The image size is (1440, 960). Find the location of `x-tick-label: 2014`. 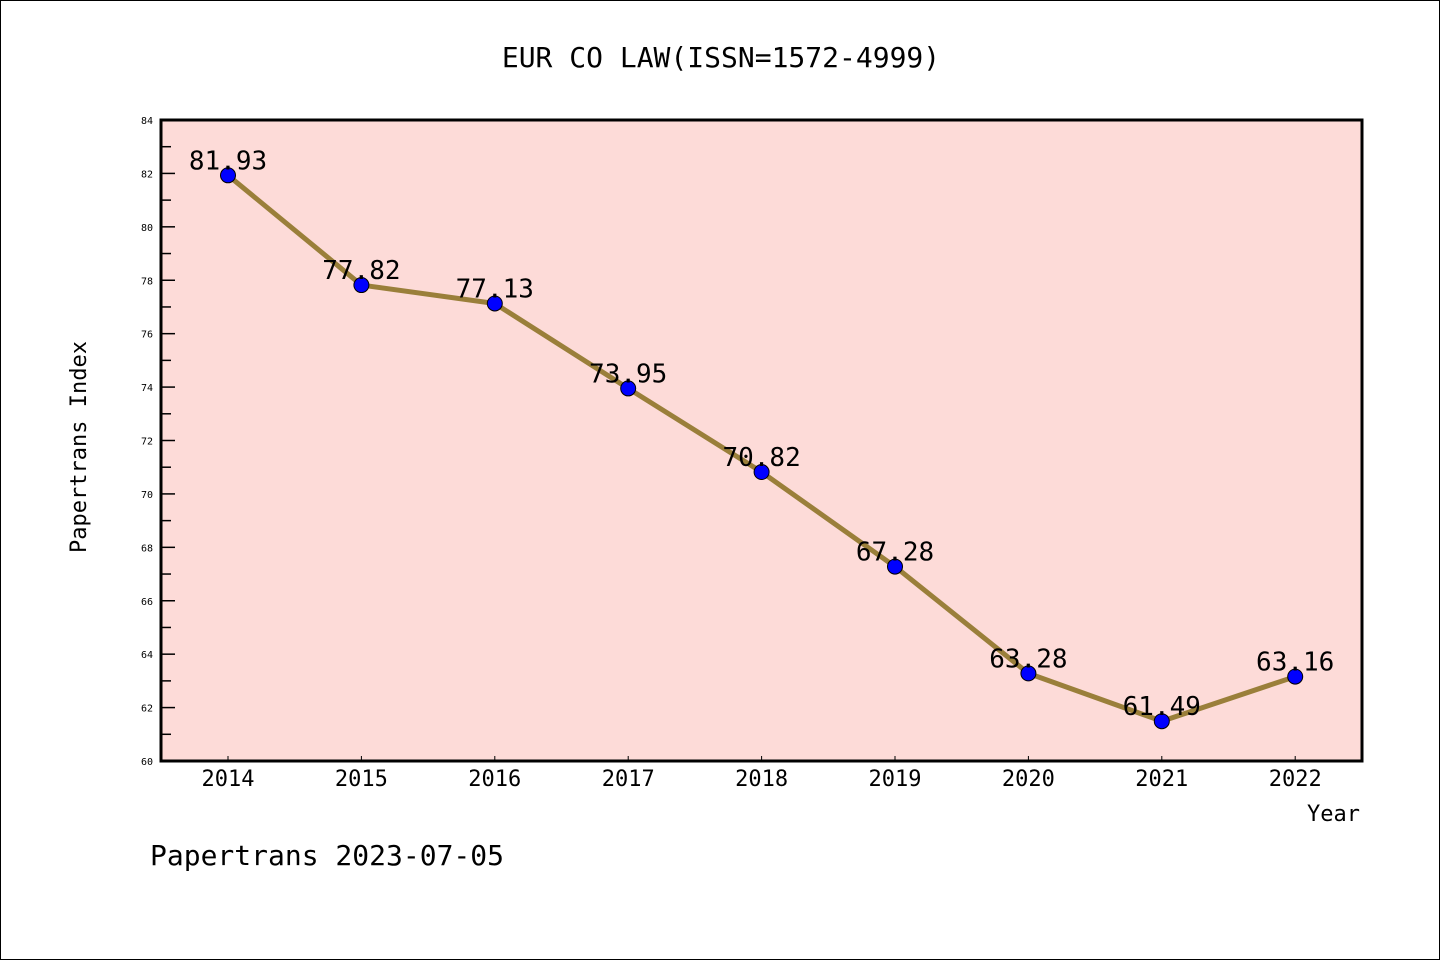

x-tick-label: 2014 is located at coordinates (228, 779).